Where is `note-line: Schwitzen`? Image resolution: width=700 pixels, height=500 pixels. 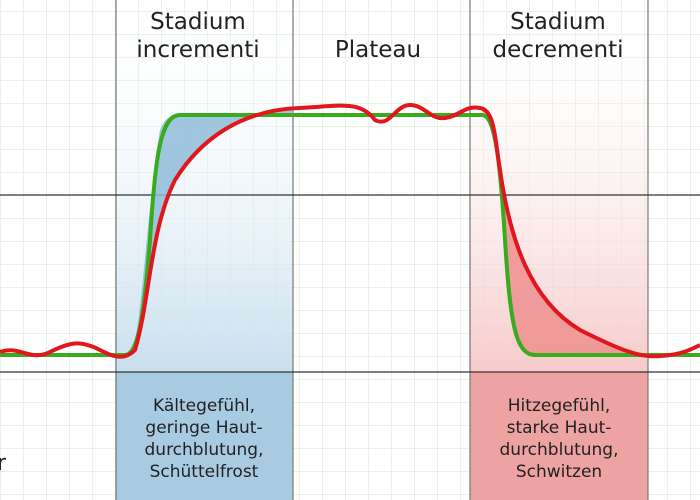 note-line: Schwitzen is located at coordinates (559, 472).